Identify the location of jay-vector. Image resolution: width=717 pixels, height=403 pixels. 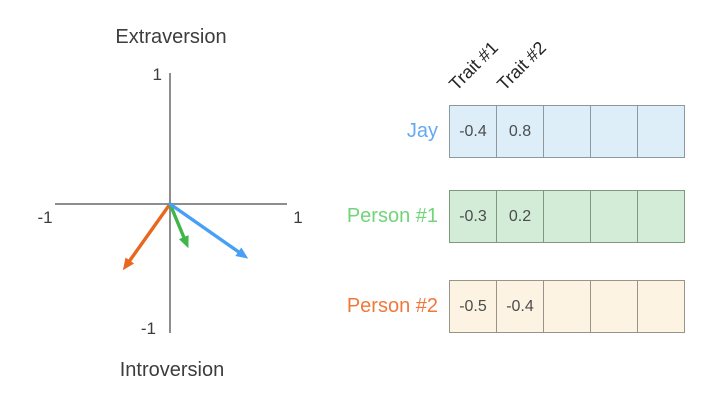
(204, 228).